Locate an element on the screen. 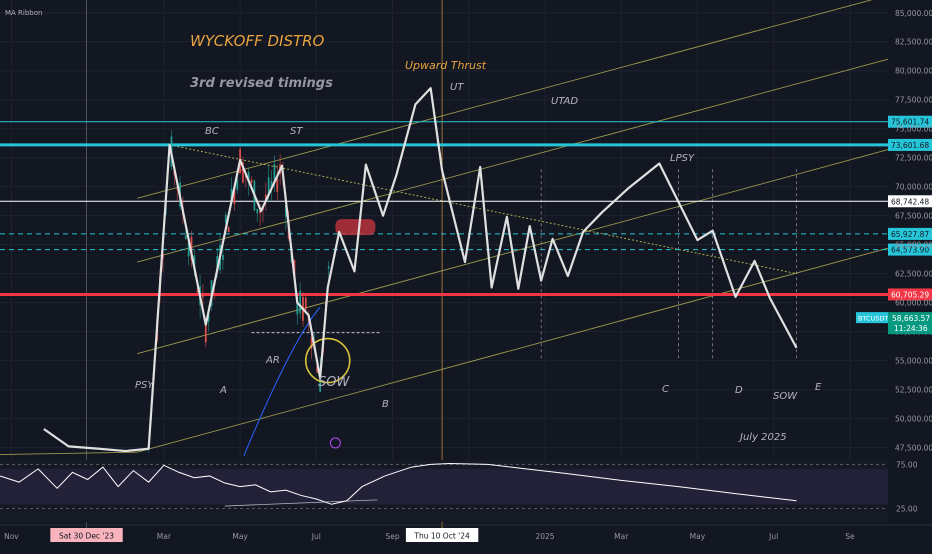  chart-subtitle: 3rd revised timings is located at coordinates (261, 83).